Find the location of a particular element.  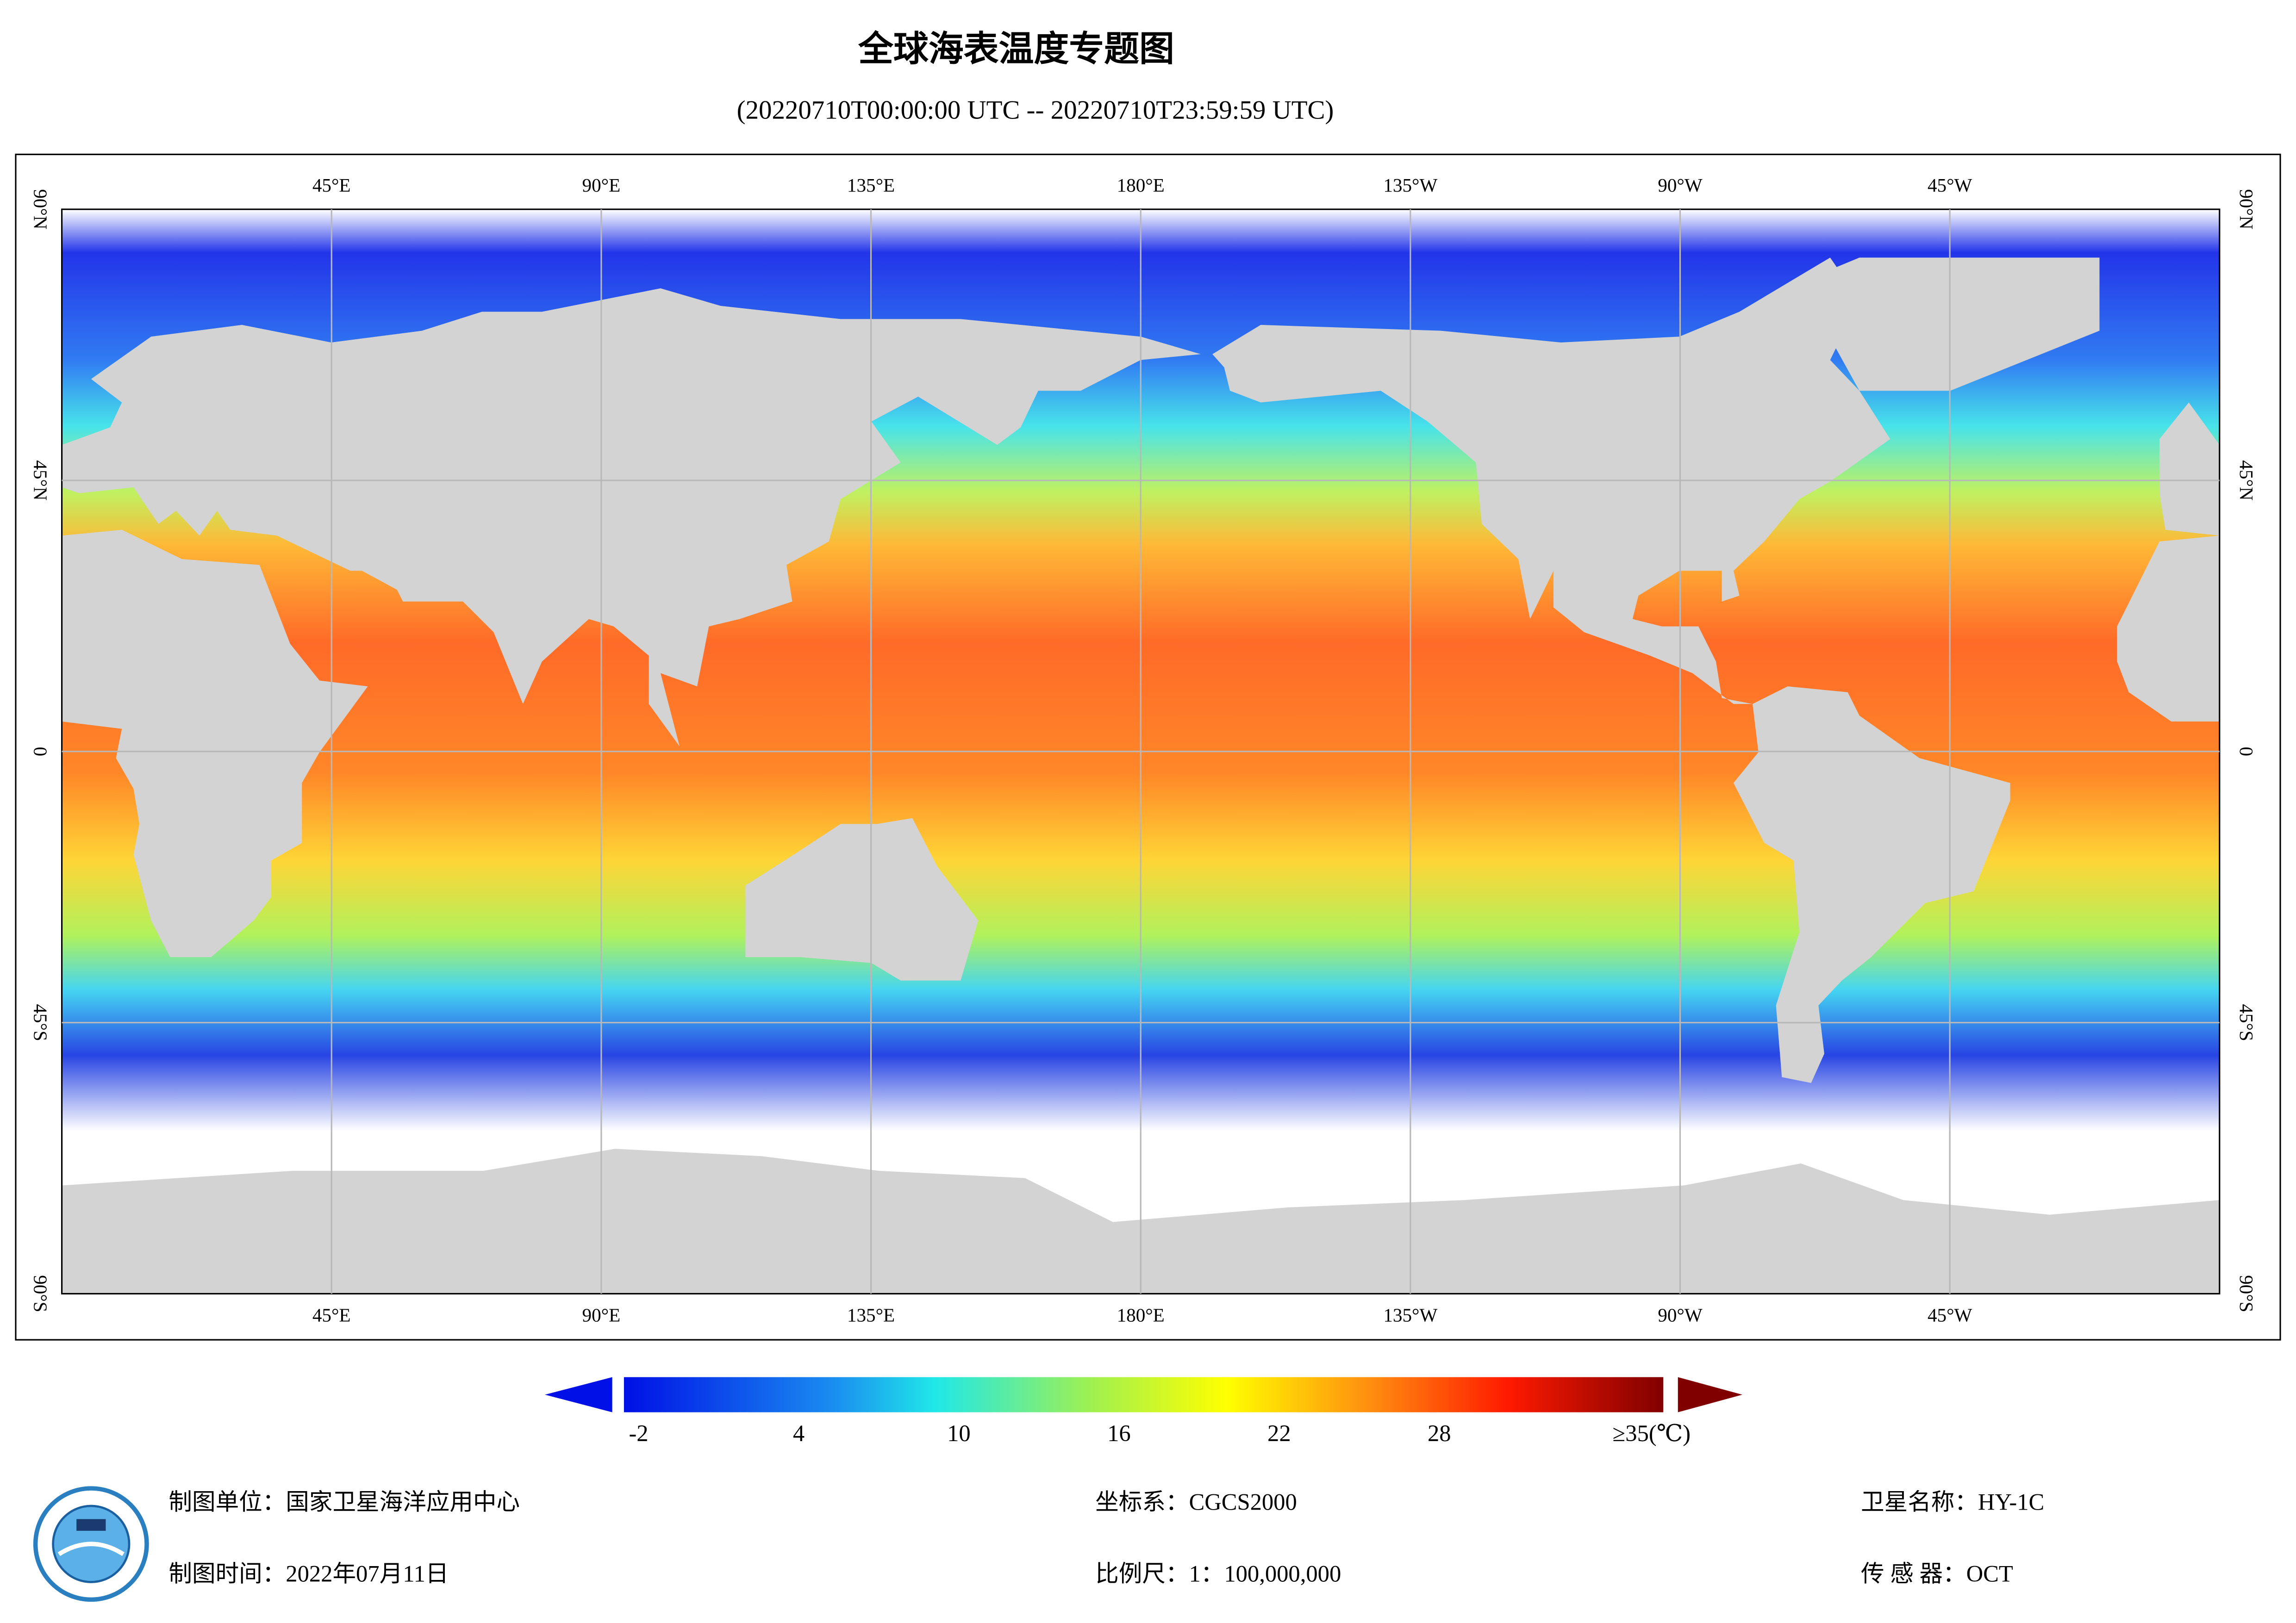

colorbar-tick-label: -2 is located at coordinates (638, 1433).